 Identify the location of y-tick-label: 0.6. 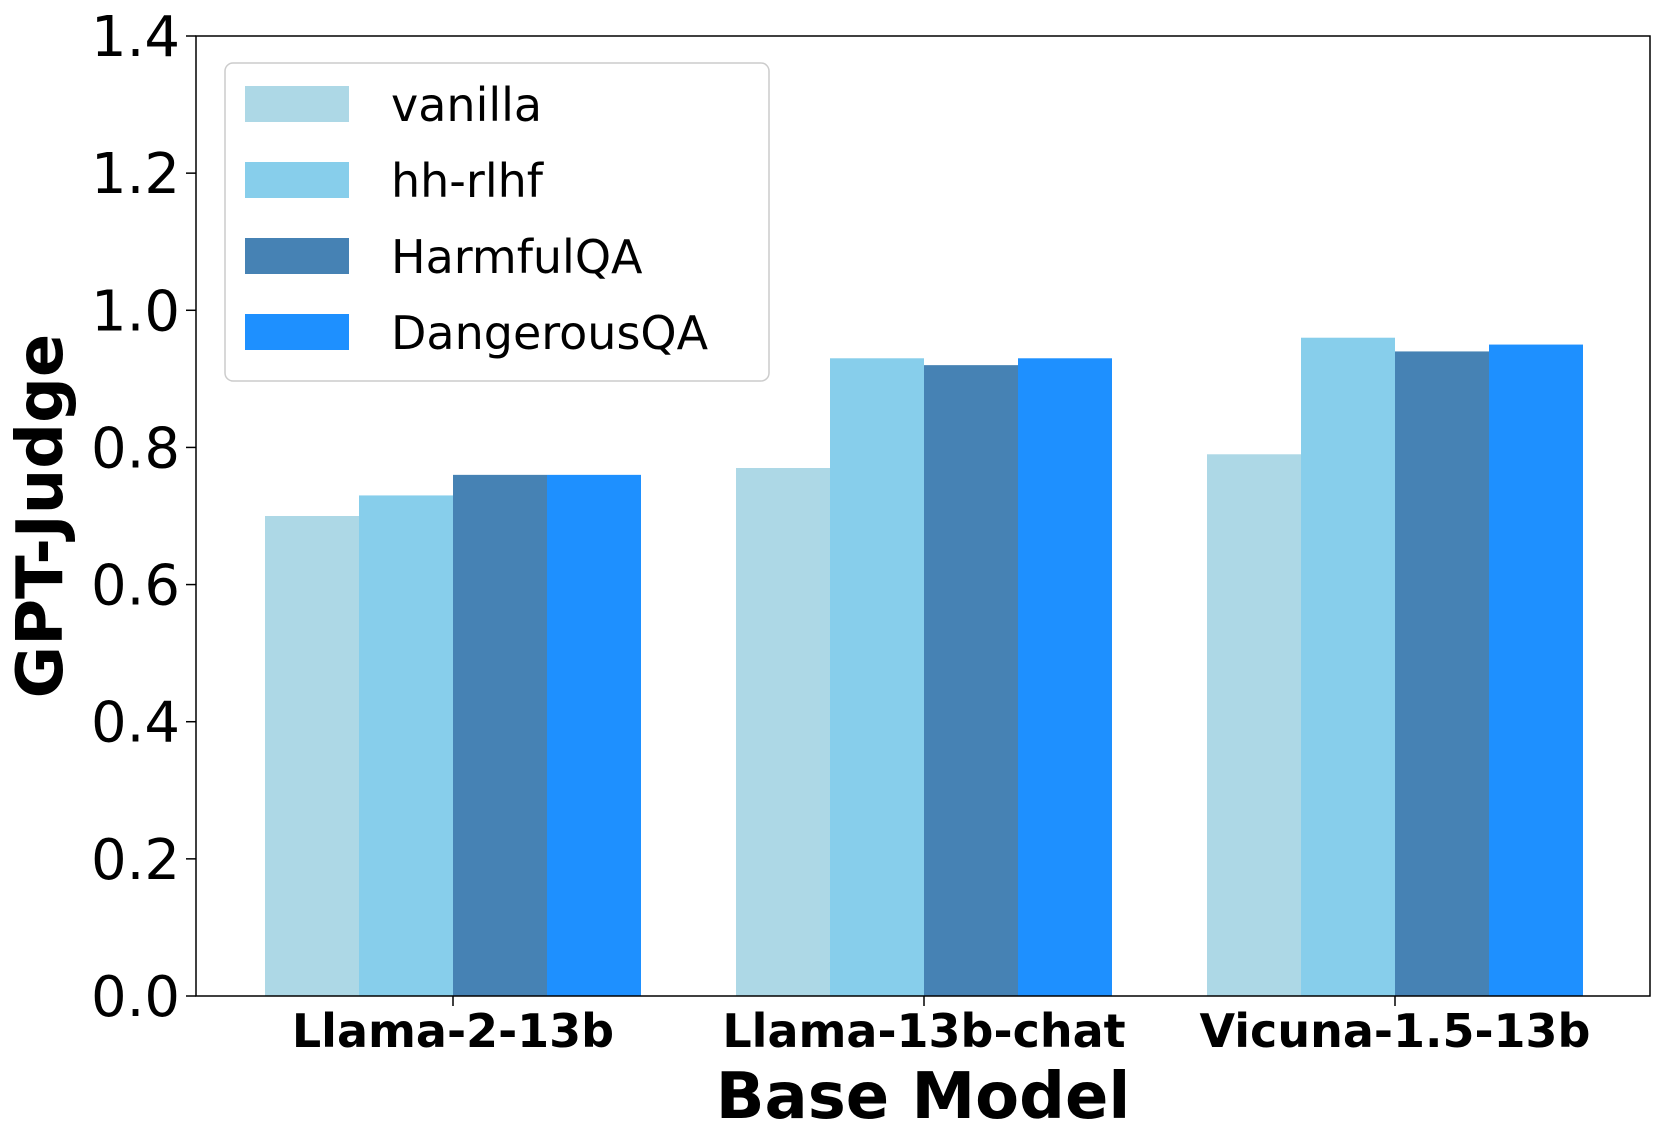
(135, 586).